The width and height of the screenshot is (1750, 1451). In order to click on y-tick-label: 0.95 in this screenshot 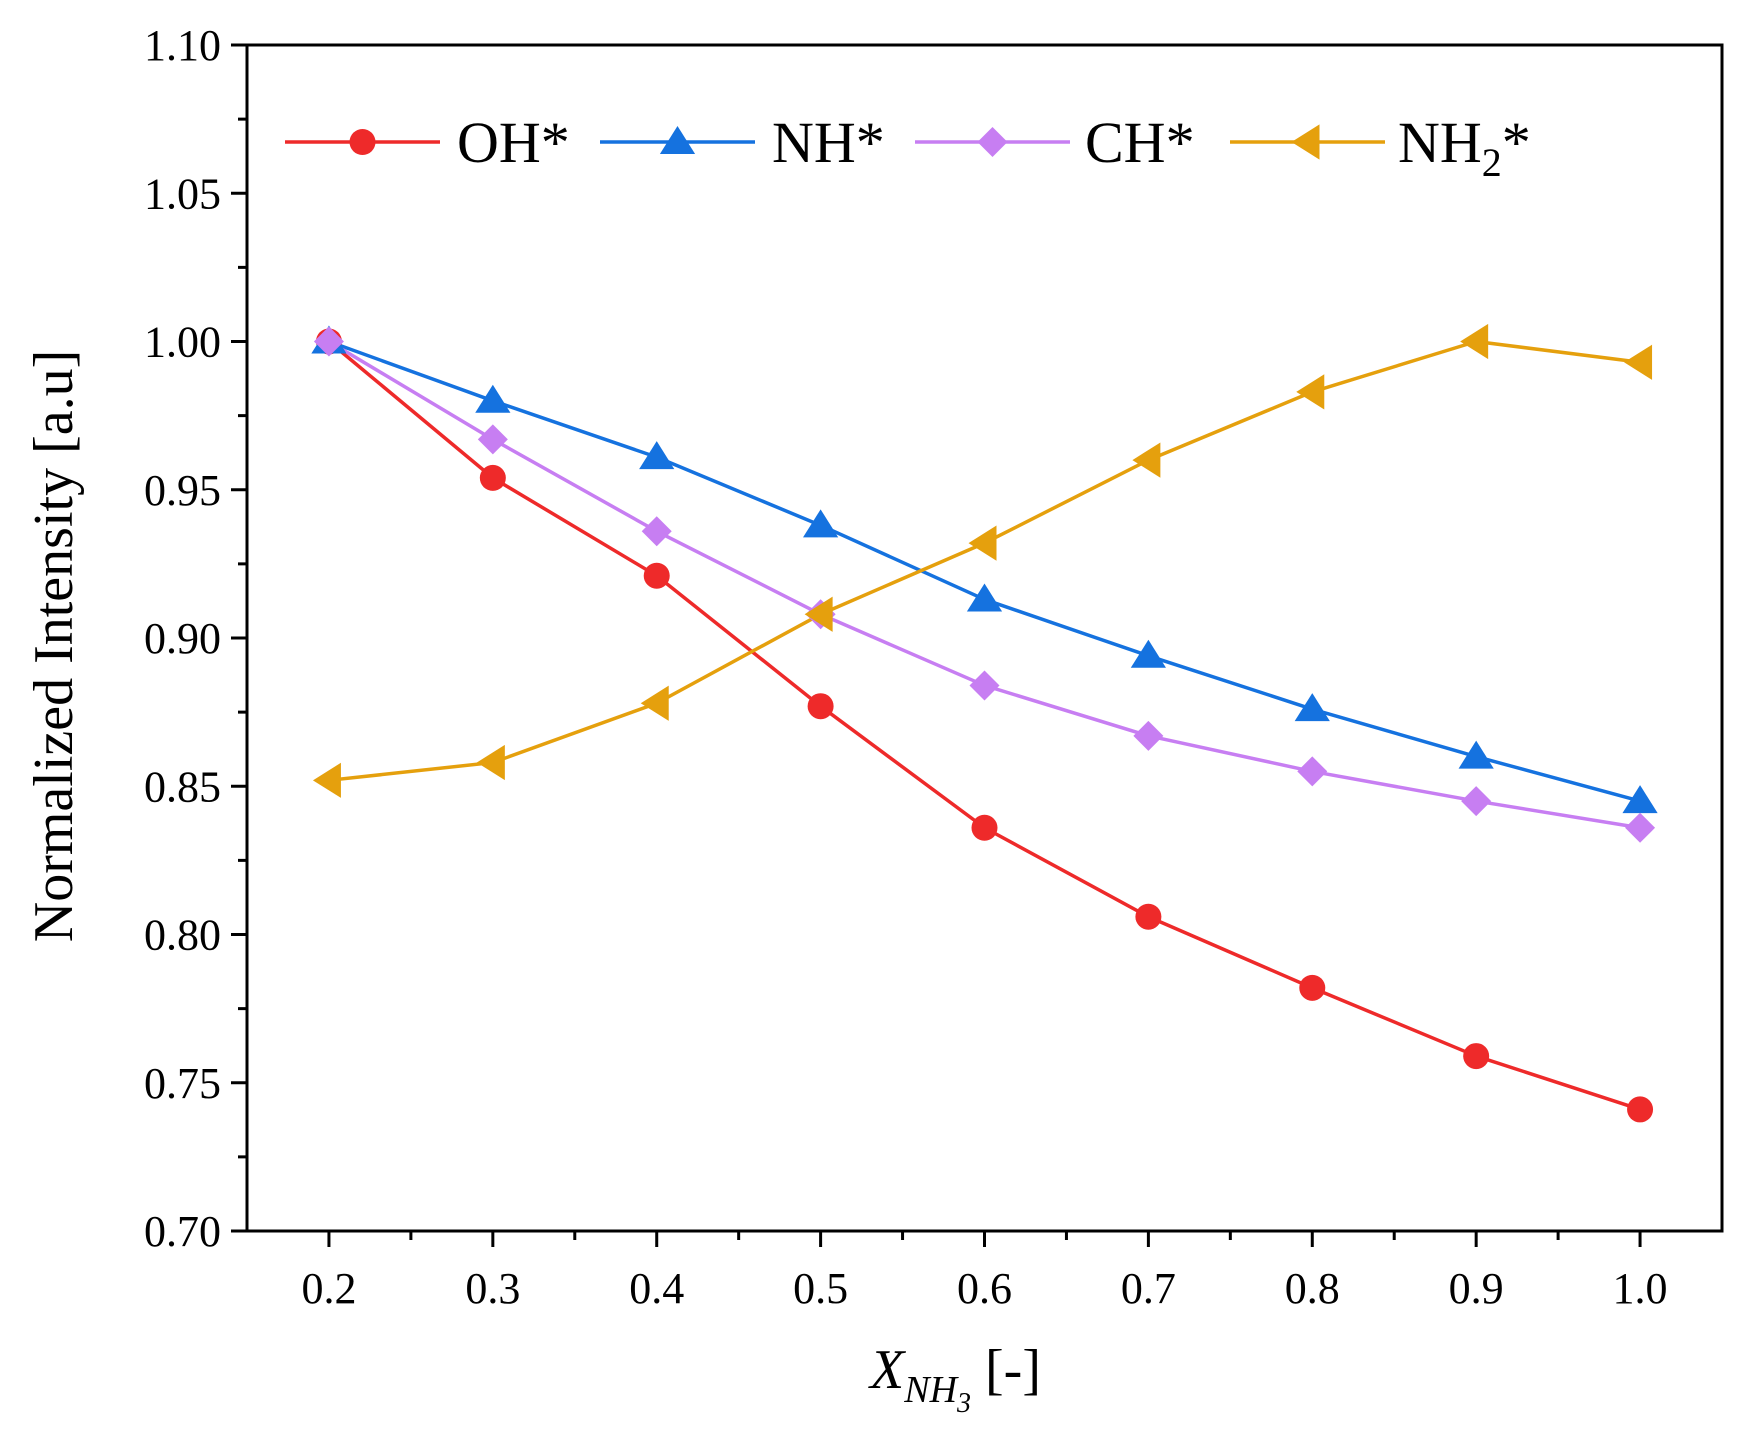, I will do `click(182, 490)`.